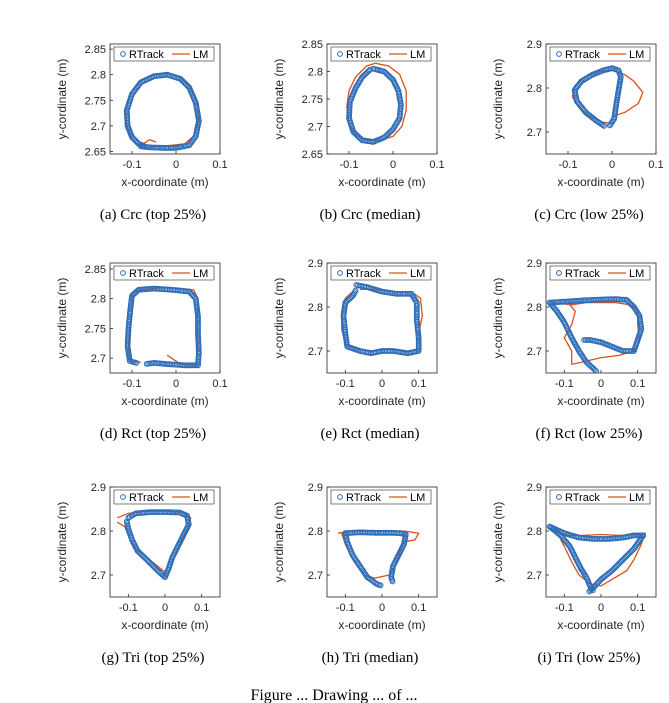 This screenshot has height=703, width=669. Describe the element at coordinates (312, 155) in the screenshot. I see `y-tick-label: 2.65` at that location.